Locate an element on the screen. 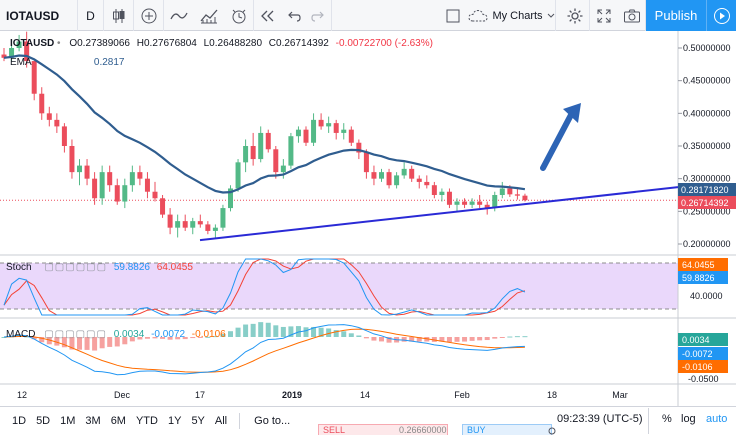  range-3m-button: 3M is located at coordinates (93, 421).